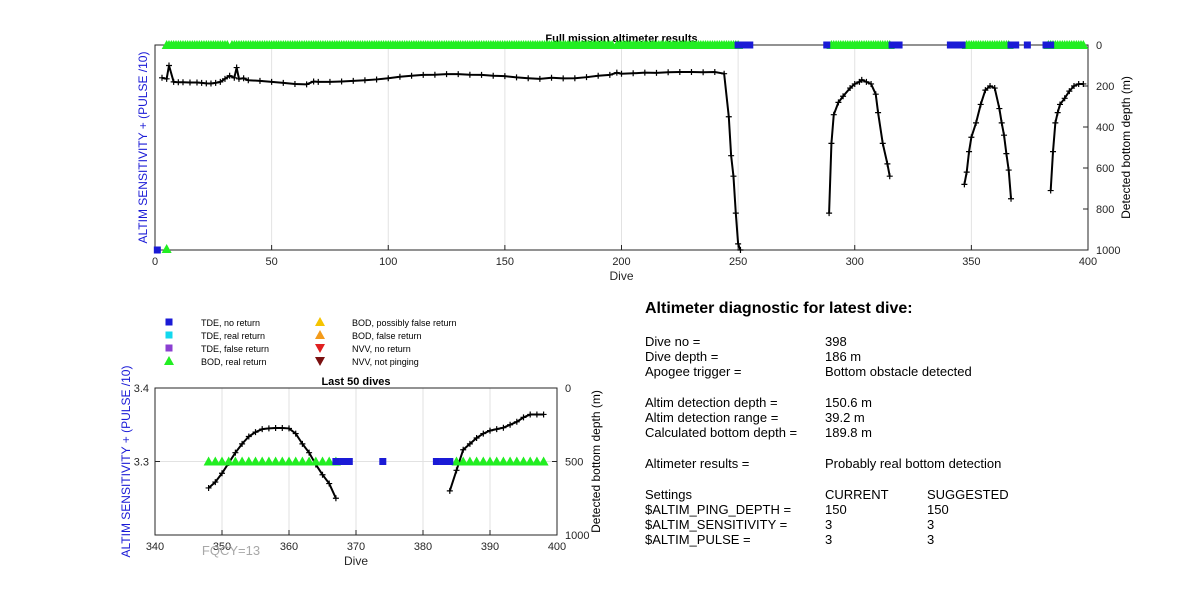  What do you see at coordinates (1066, 136) in the screenshot?
I see `main-depth-line` at bounding box center [1066, 136].